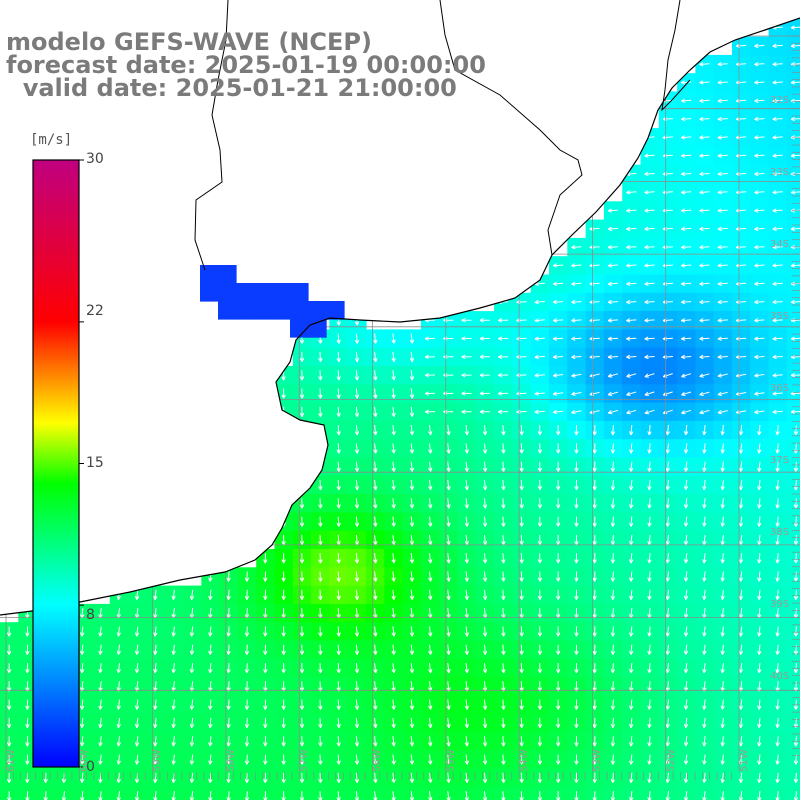  Describe the element at coordinates (793, 503) in the screenshot. I see `field-cell` at that location.